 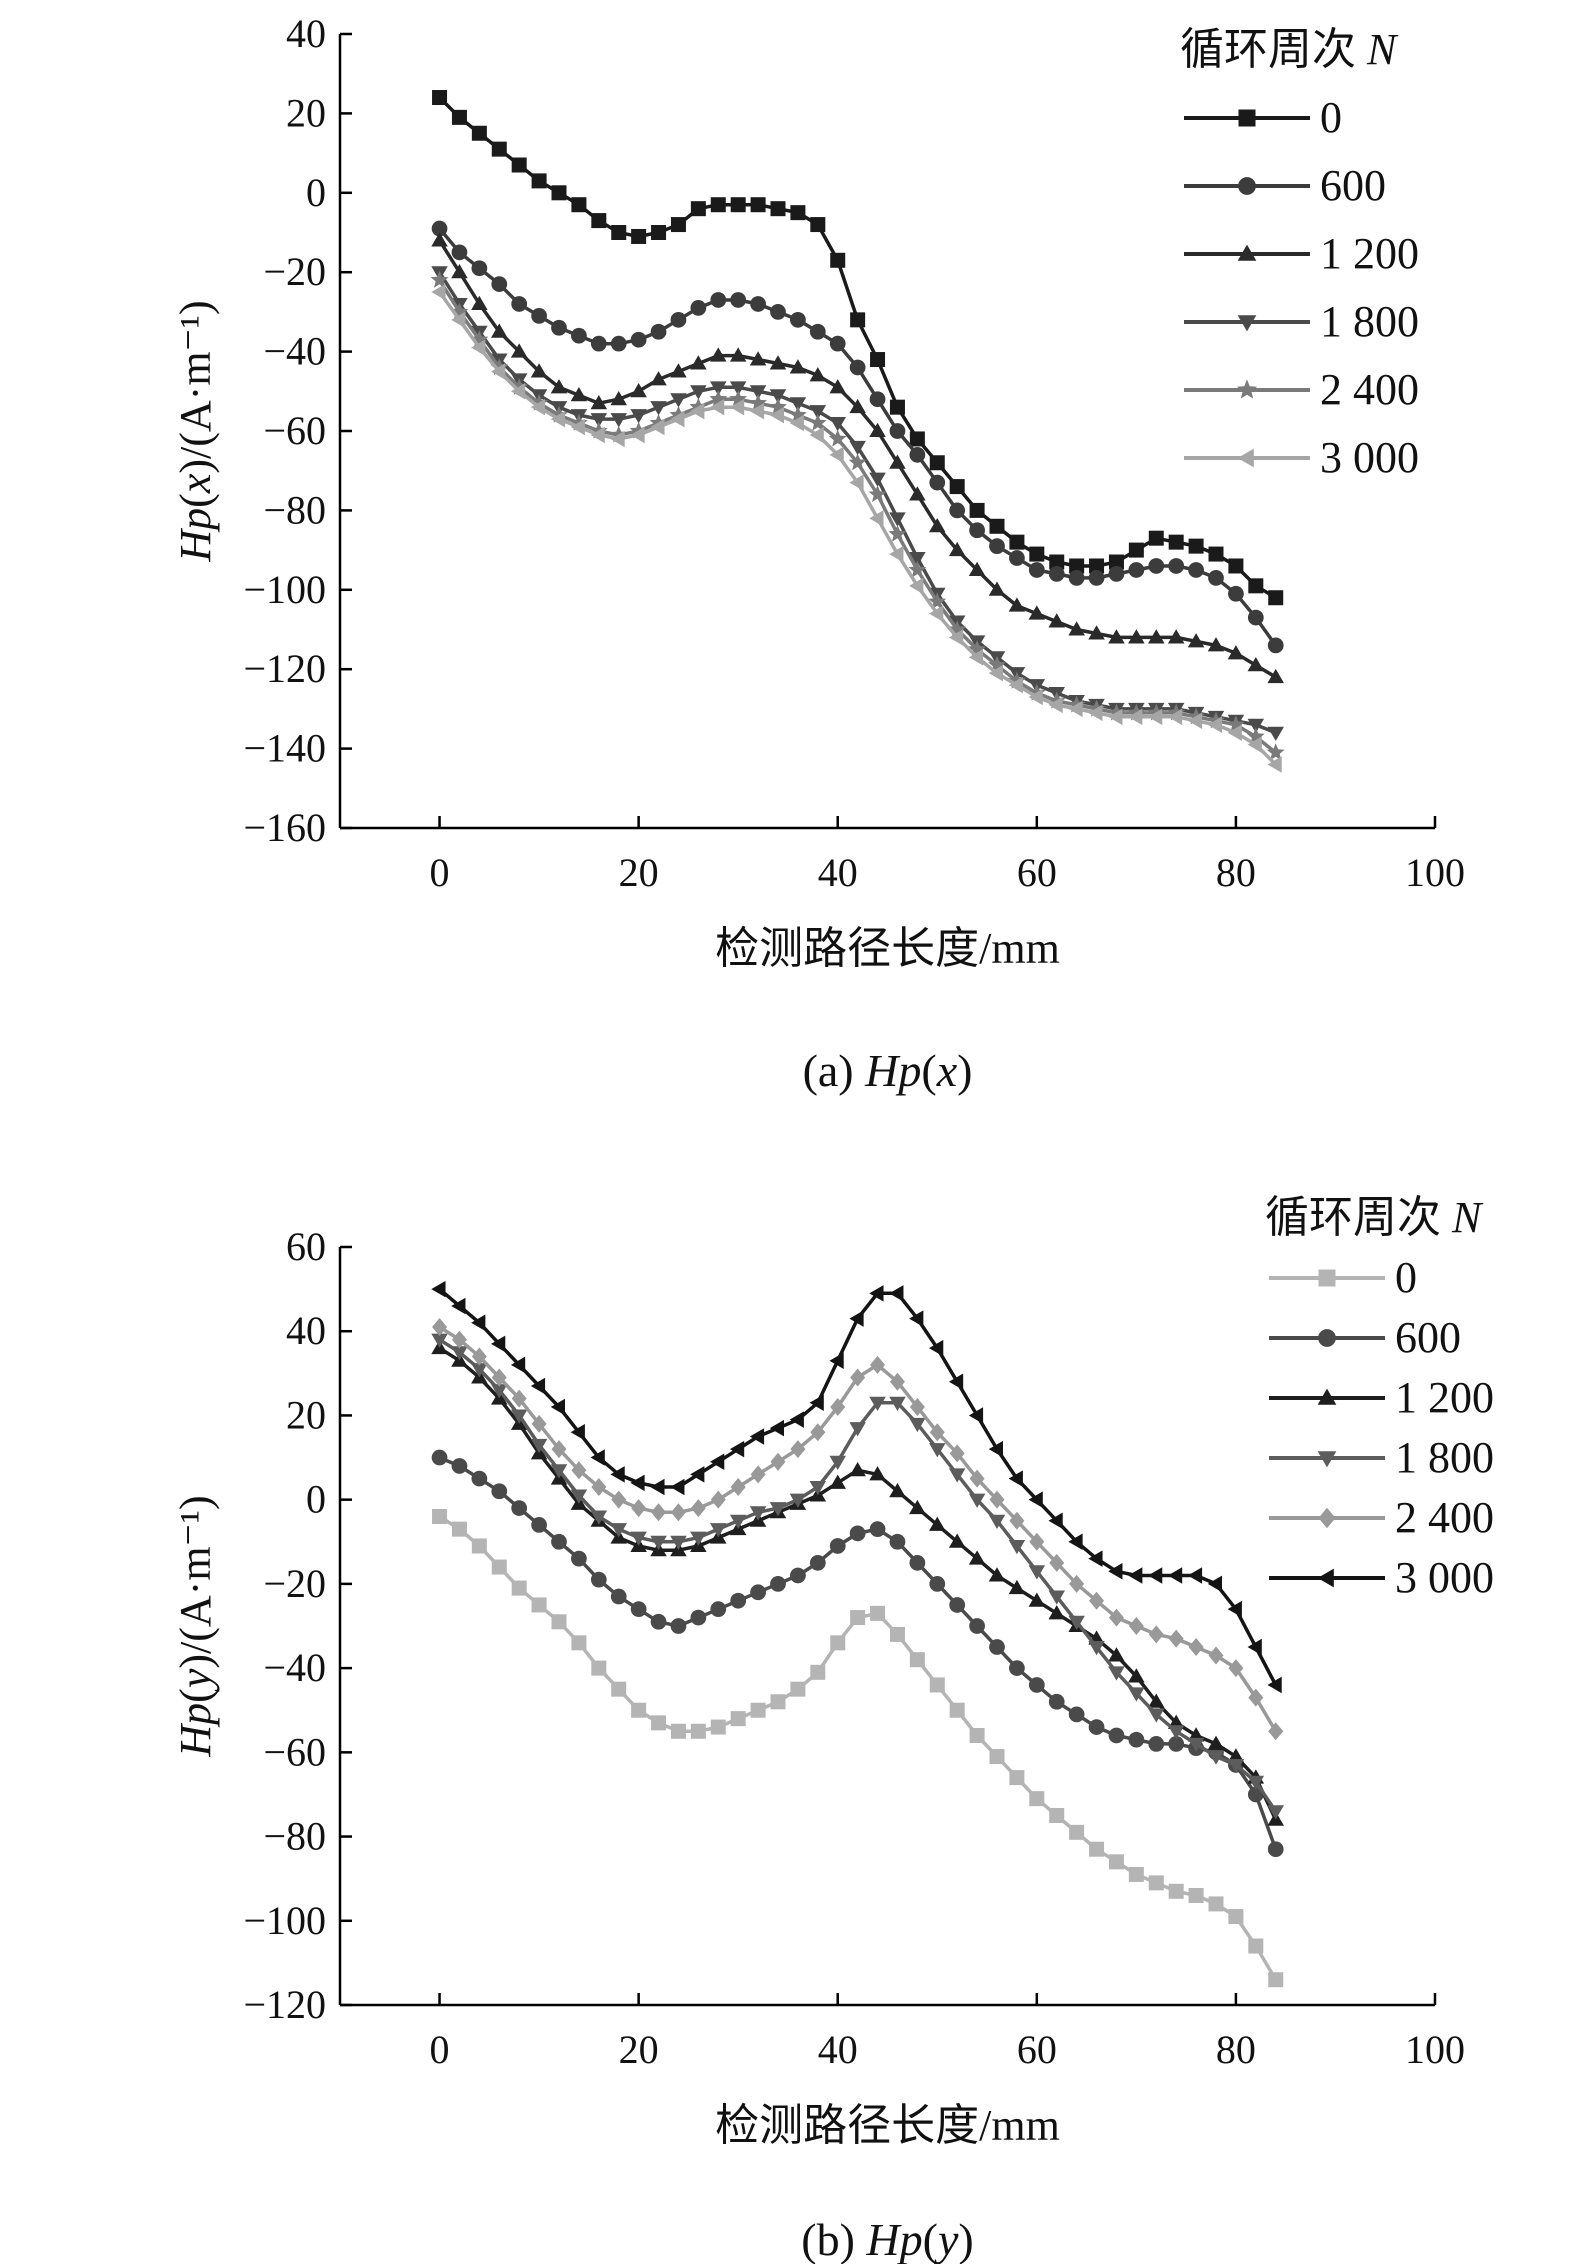 I want to click on a-legend-entry: 0, so click(x=1263, y=117).